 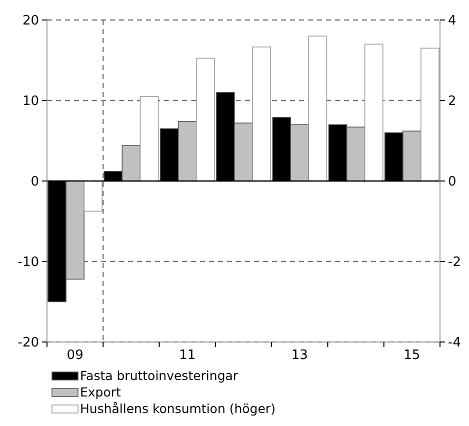 What do you see at coordinates (299, 355) in the screenshot?
I see `x-tick-label: 13` at bounding box center [299, 355].